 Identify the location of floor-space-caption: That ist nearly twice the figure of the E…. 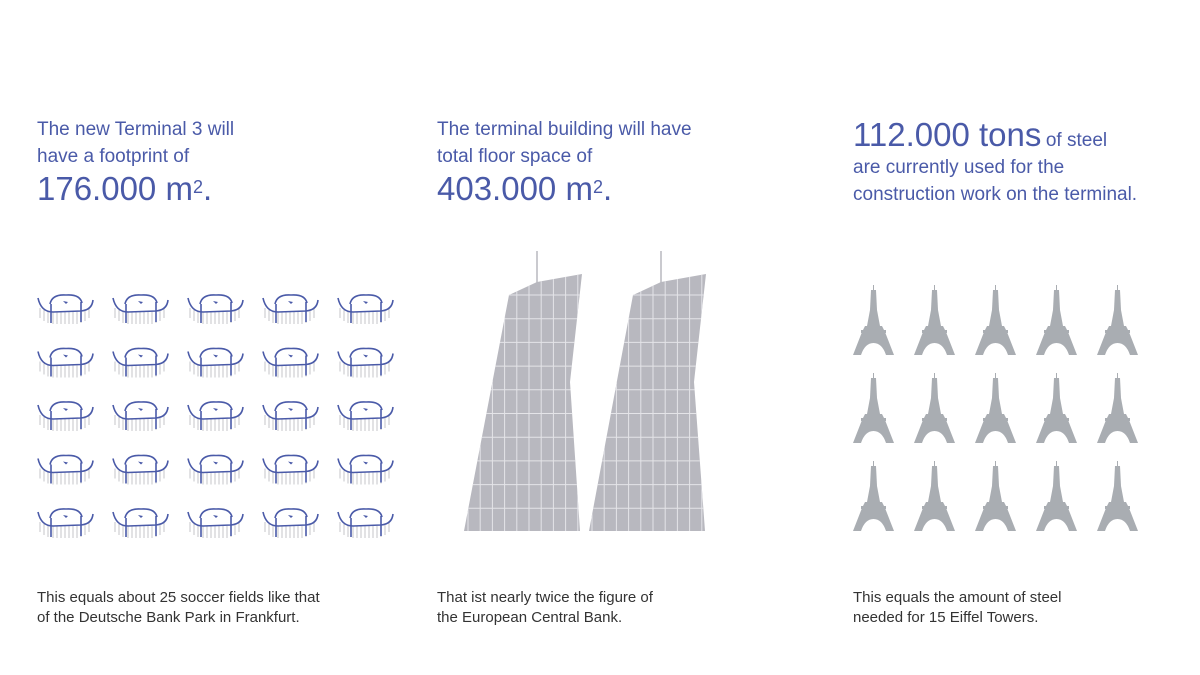
(545, 607).